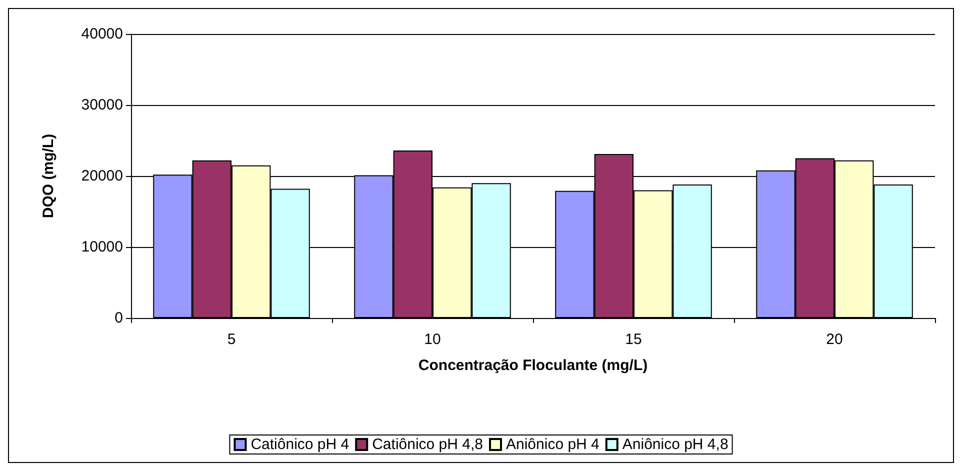 The image size is (962, 471). What do you see at coordinates (834, 339) in the screenshot?
I see `x-tick-label: 20` at bounding box center [834, 339].